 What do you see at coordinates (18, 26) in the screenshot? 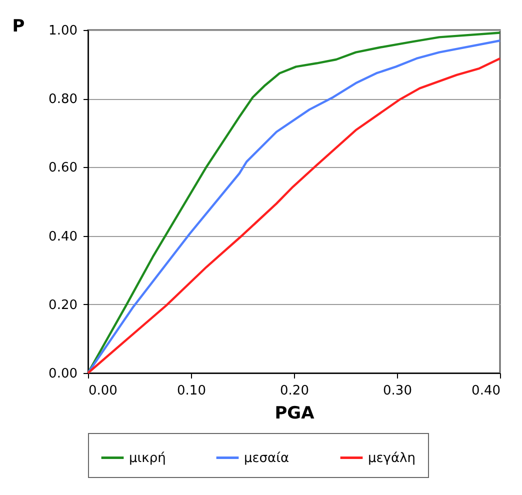
I see `y-axis-title: P` at bounding box center [18, 26].